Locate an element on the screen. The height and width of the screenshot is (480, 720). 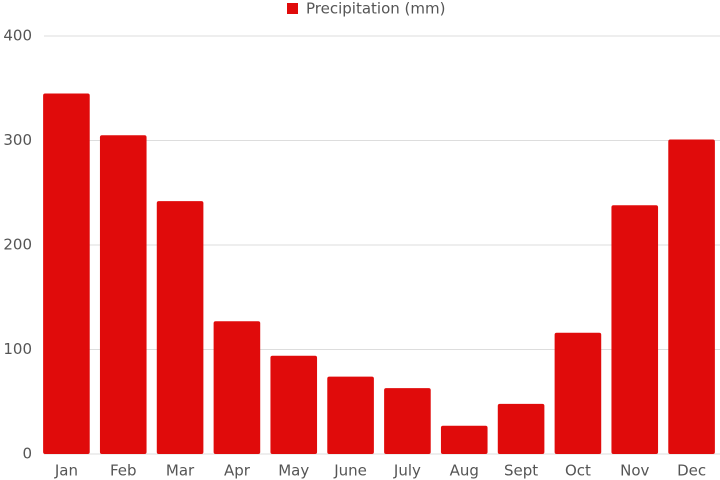
x-tick-label: Aug is located at coordinates (464, 471).